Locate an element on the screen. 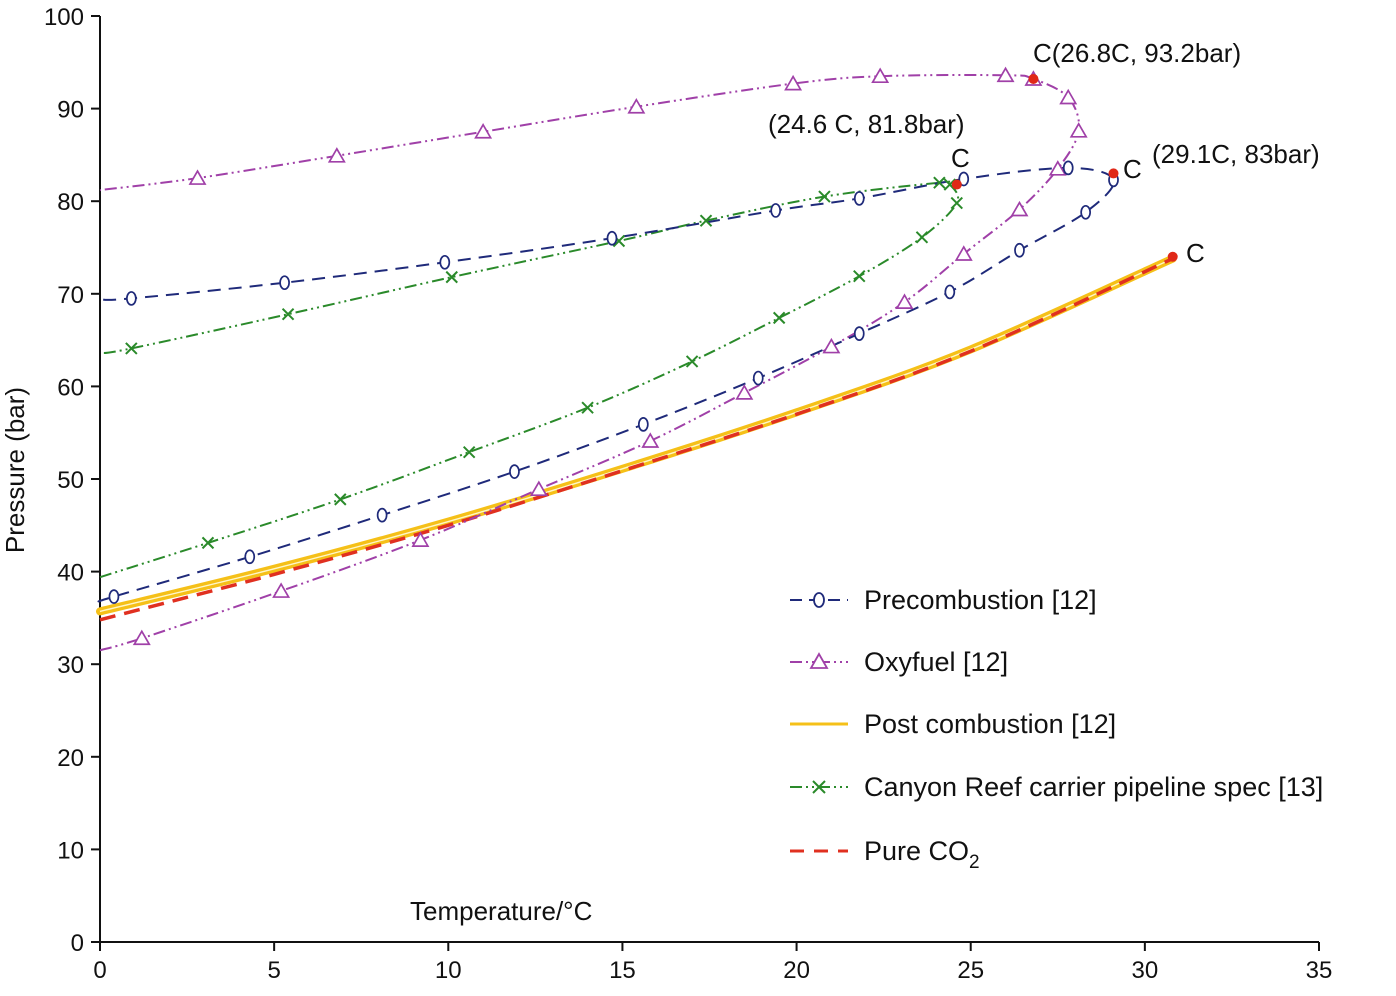 The height and width of the screenshot is (996, 1396). y-tick-label: 10 is located at coordinates (70, 850).